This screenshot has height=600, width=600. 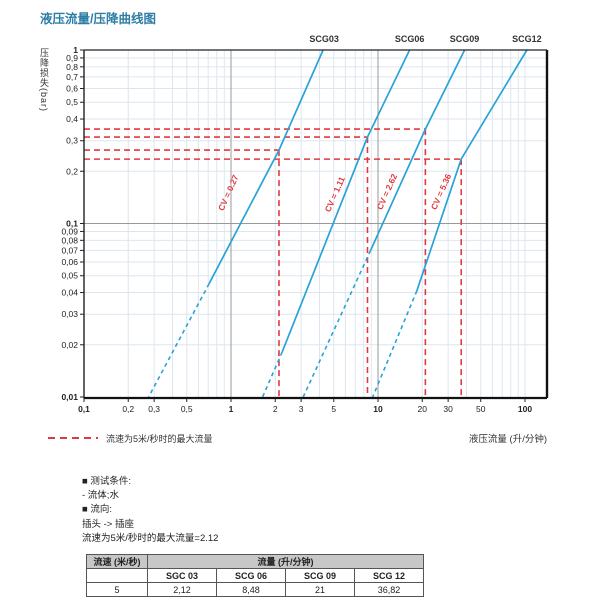 I want to click on y-tick-label: 0,07, so click(x=69, y=250).